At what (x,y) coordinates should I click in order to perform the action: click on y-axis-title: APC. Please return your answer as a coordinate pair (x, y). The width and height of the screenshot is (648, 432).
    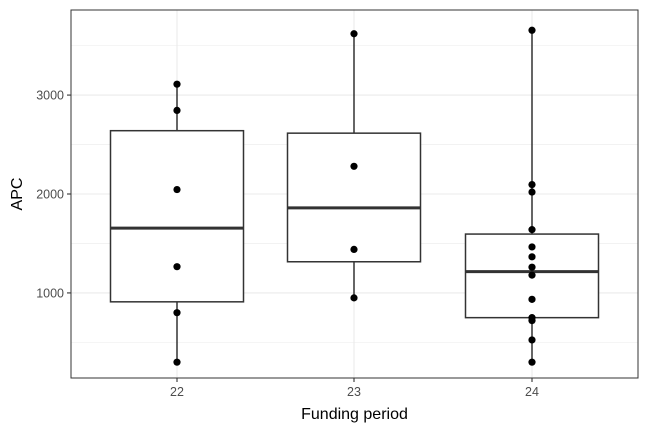
    Looking at the image, I should click on (17, 194).